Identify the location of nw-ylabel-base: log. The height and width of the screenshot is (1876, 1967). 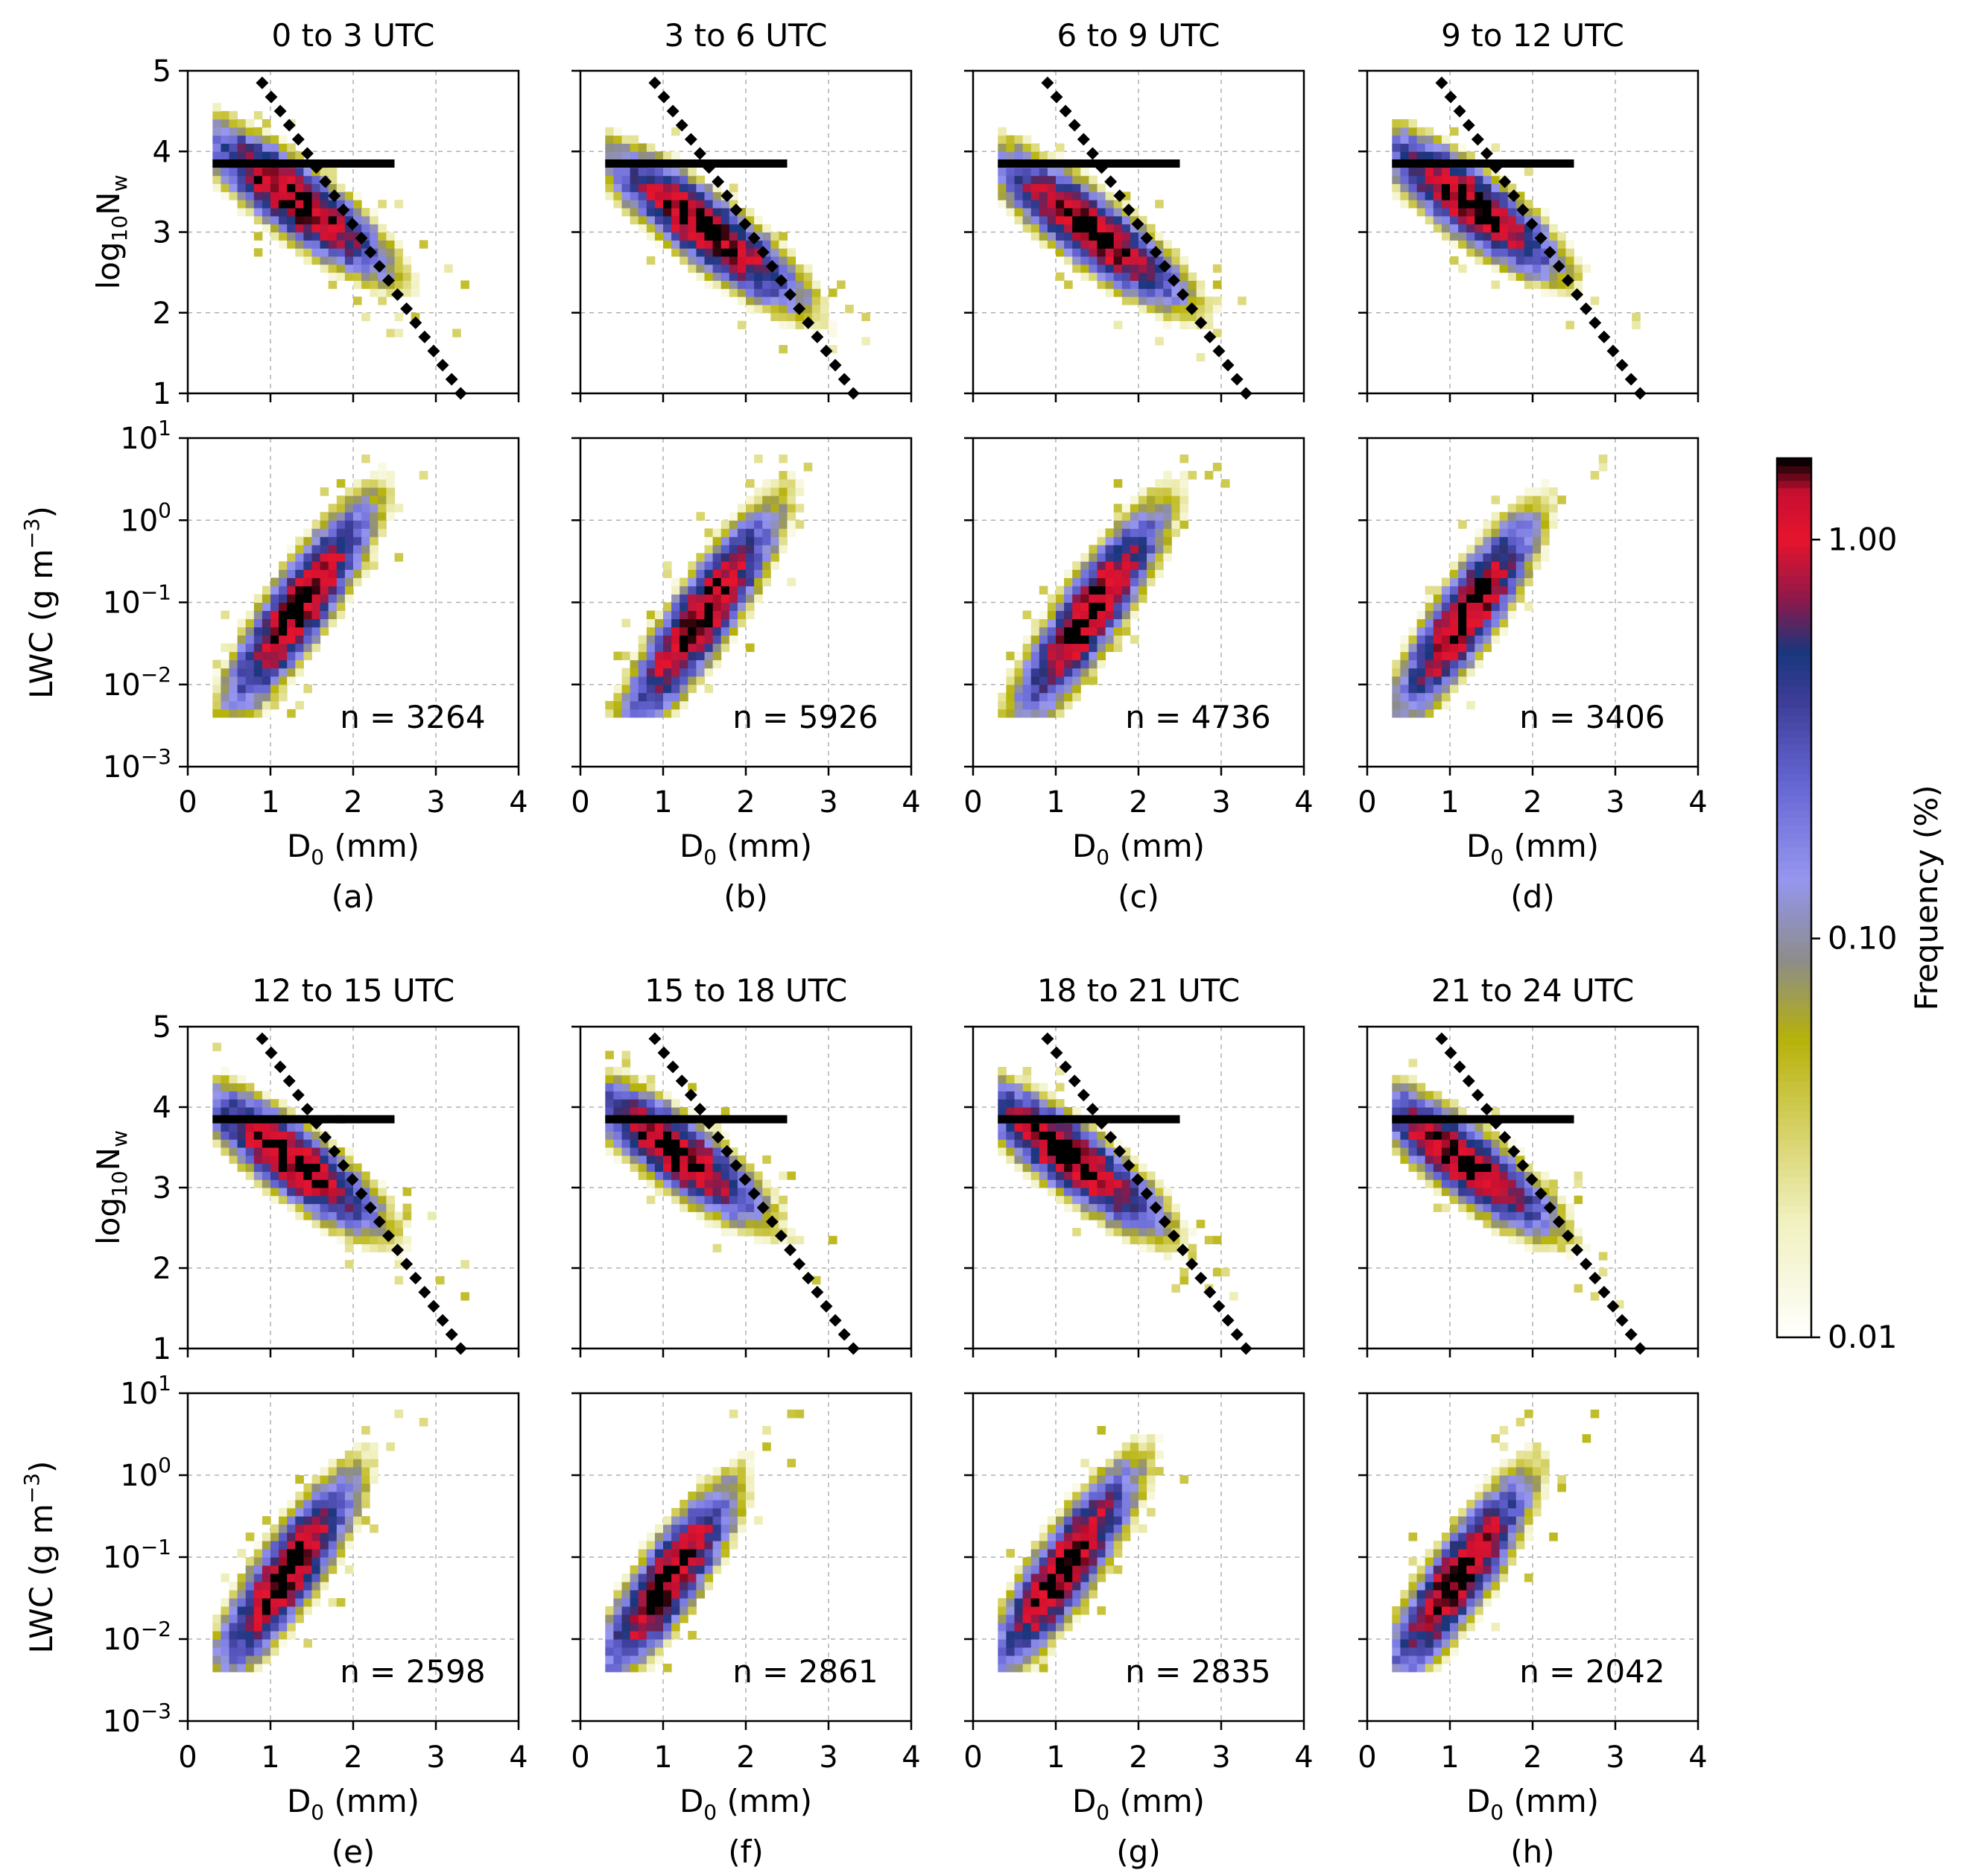
(108, 1221).